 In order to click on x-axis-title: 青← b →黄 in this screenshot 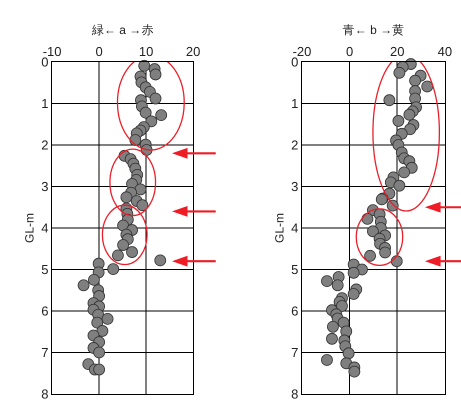, I will do `click(373, 30)`.